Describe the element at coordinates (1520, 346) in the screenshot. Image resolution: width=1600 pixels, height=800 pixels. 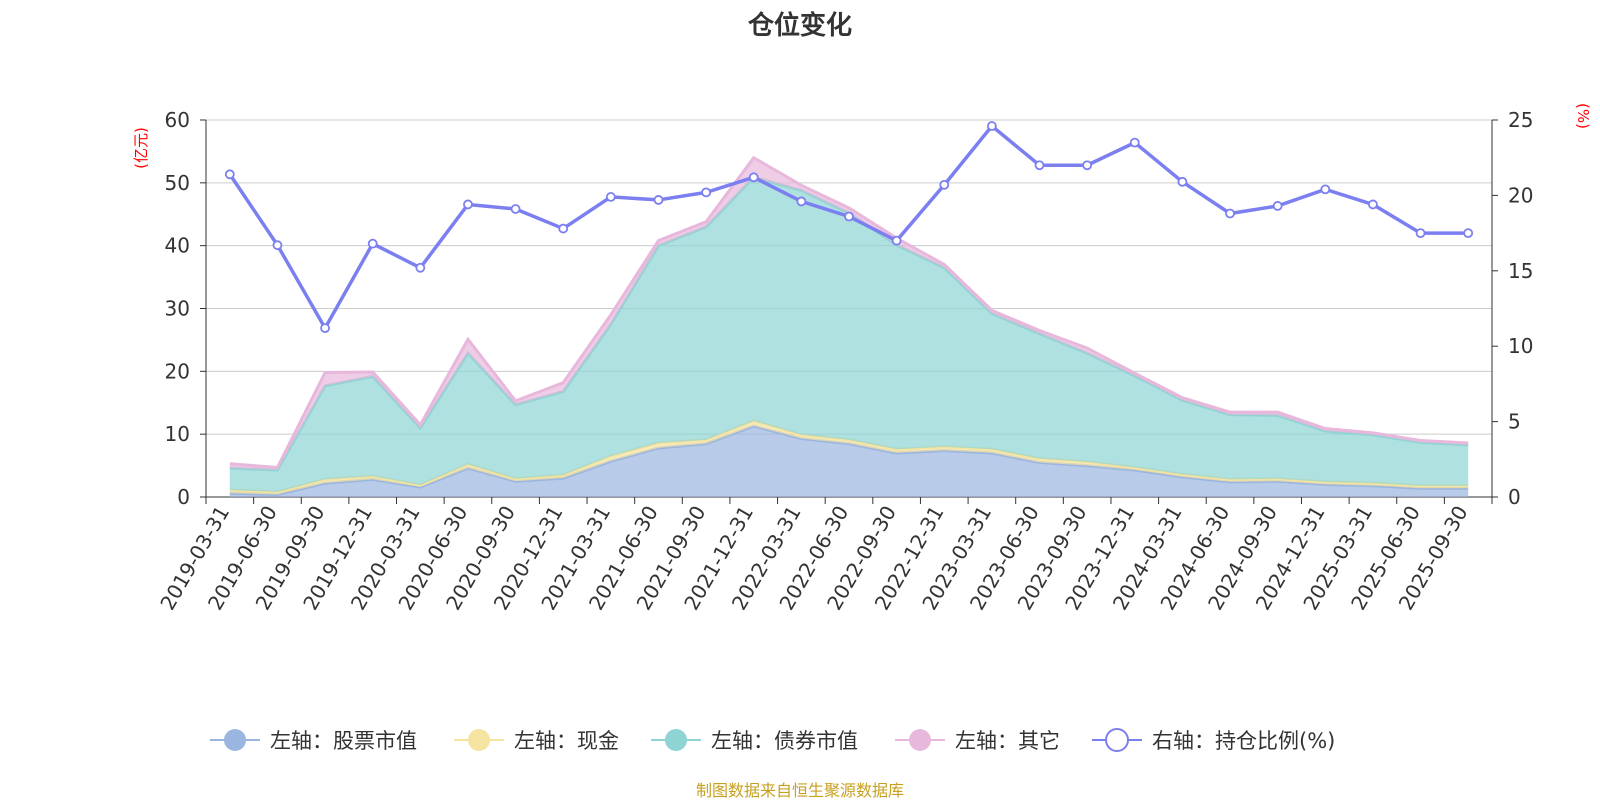
I see `right-tick-label: 10` at that location.